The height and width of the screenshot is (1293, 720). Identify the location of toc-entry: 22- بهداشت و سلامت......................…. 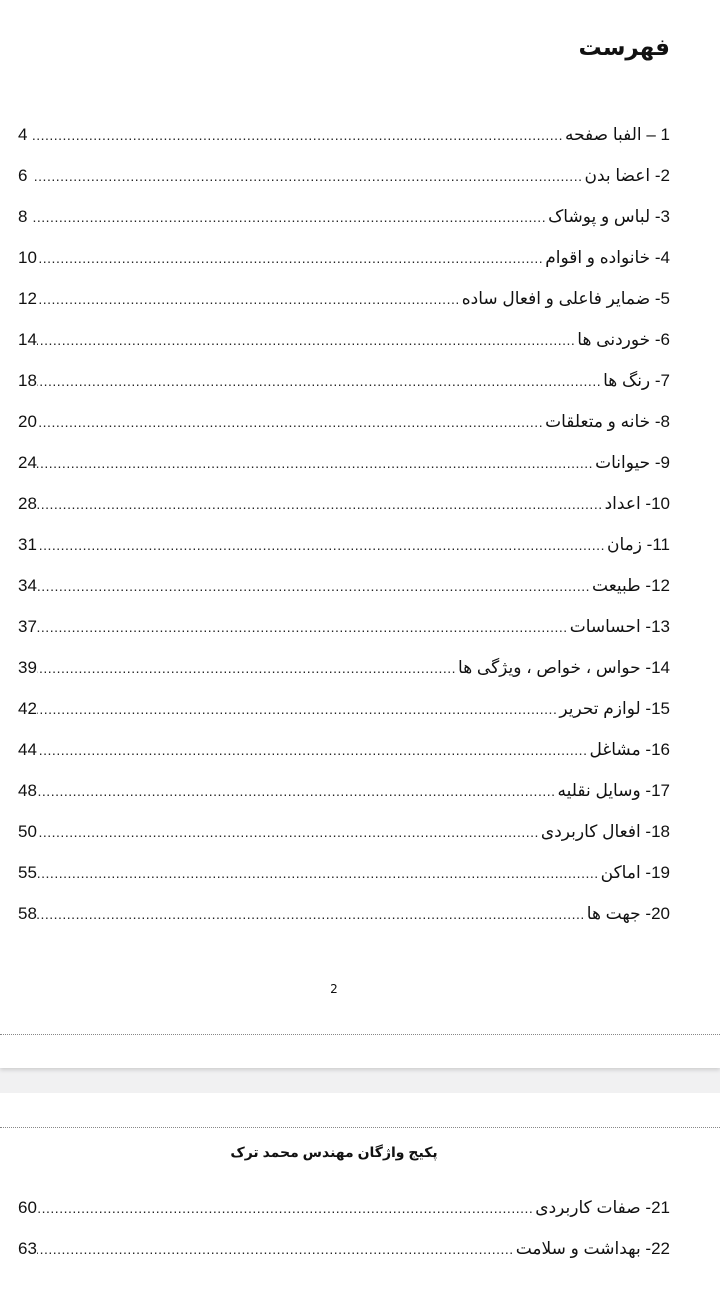
(344, 1249).